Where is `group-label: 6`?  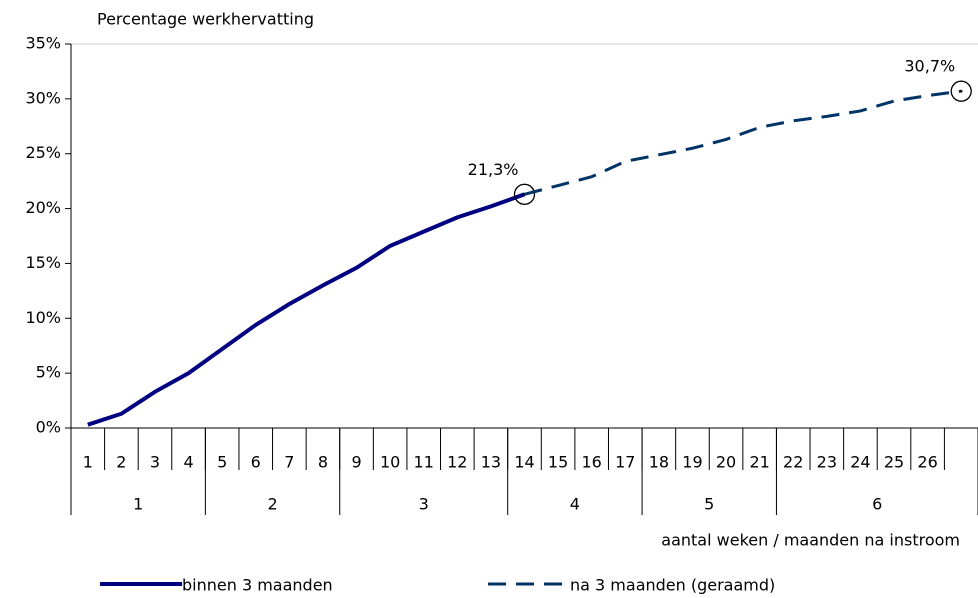 group-label: 6 is located at coordinates (877, 504).